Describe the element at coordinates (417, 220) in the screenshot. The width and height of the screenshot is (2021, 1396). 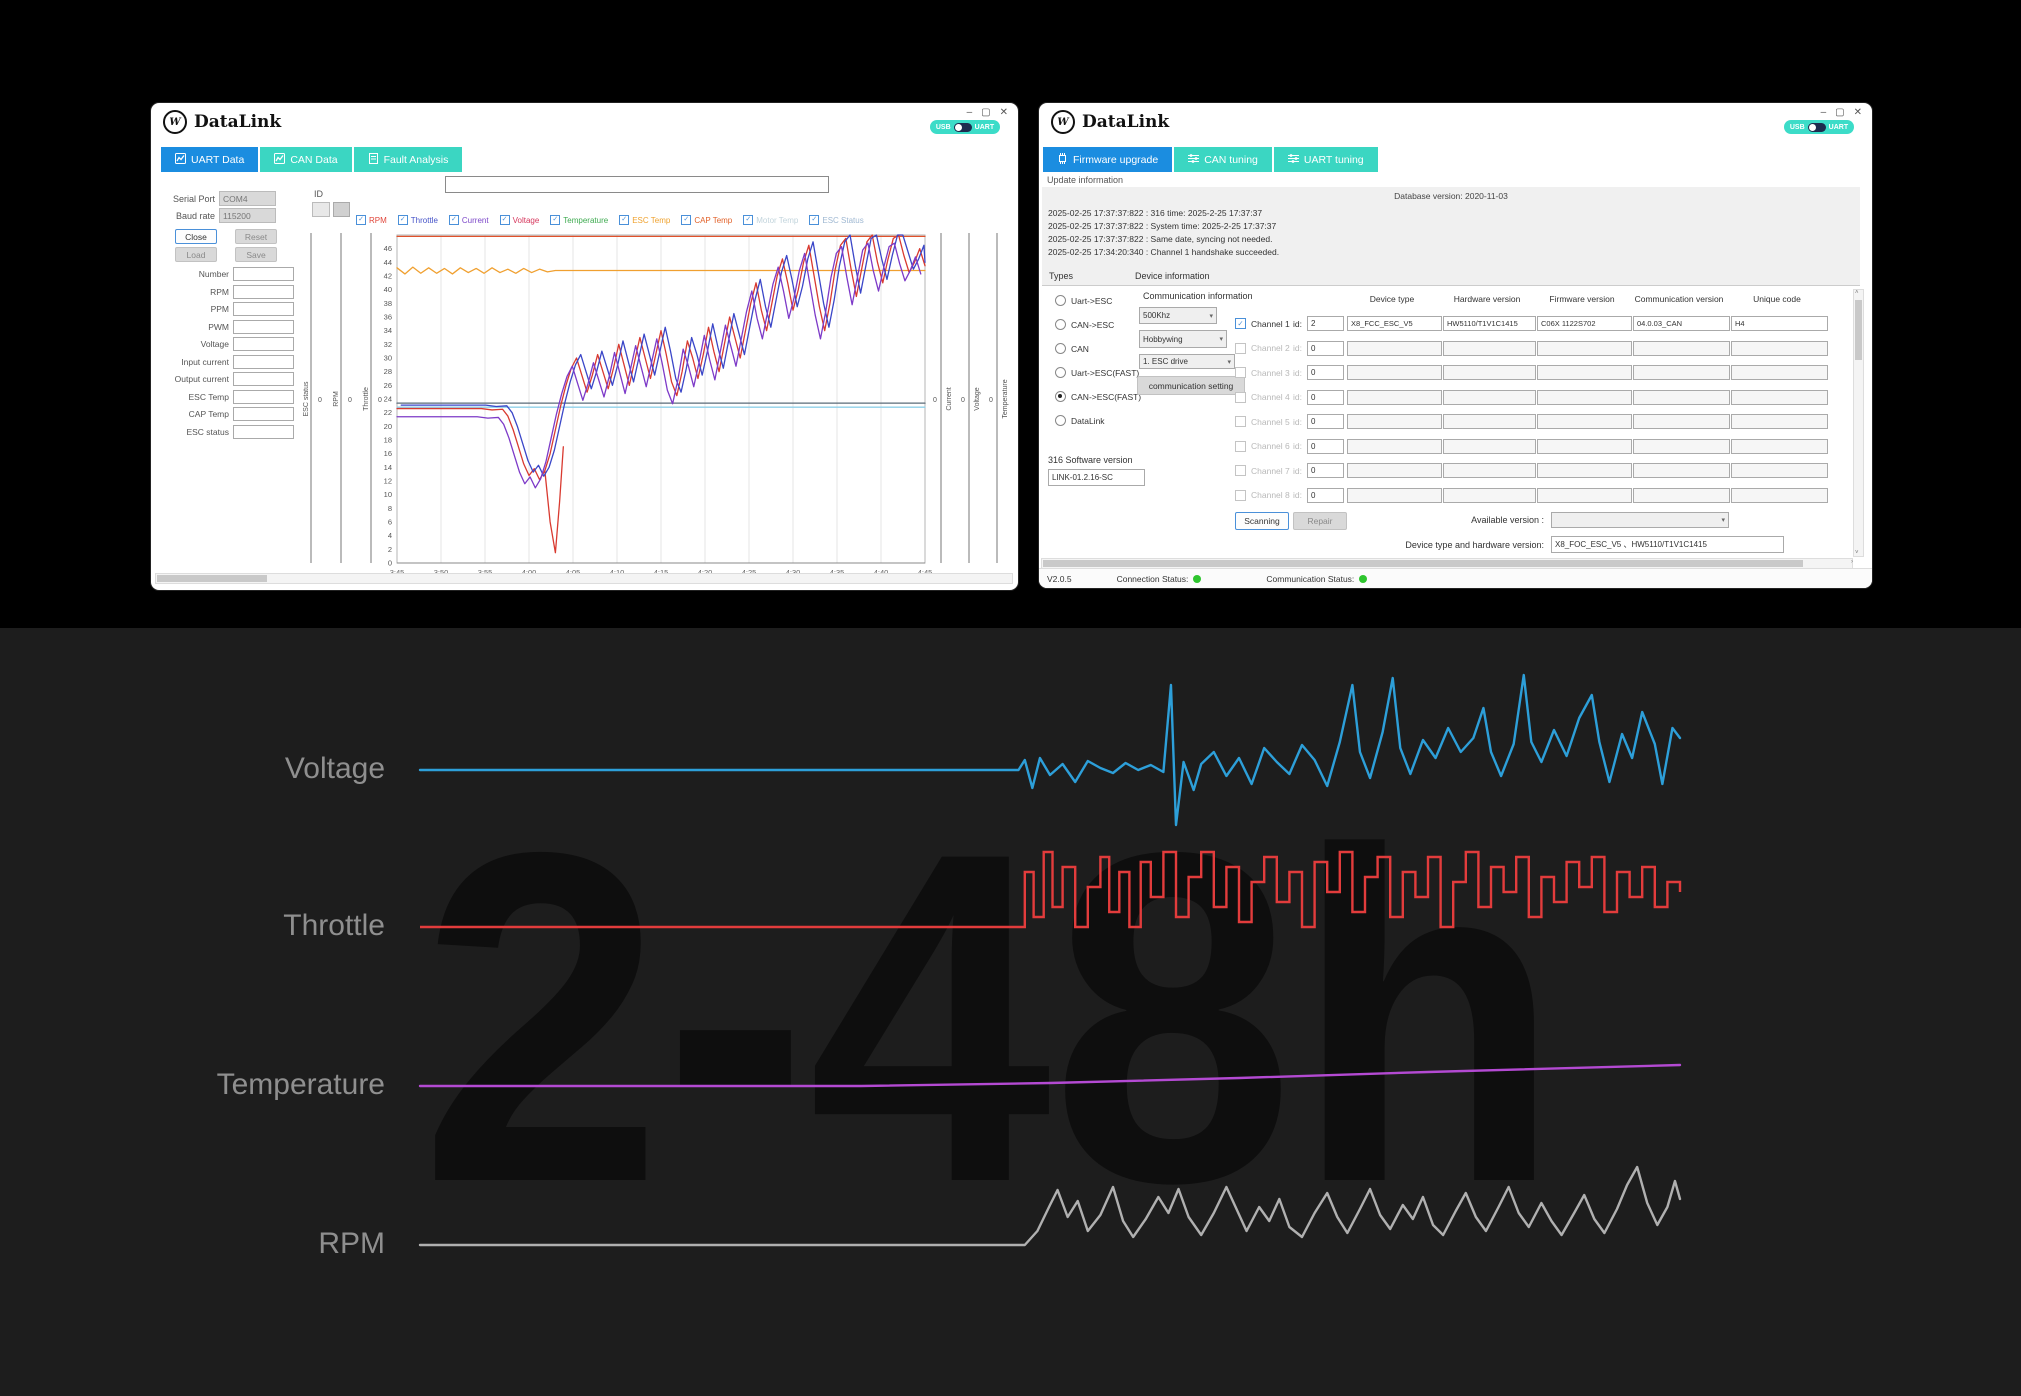
I see `legend-item-throttle: ✓ Throttle` at that location.